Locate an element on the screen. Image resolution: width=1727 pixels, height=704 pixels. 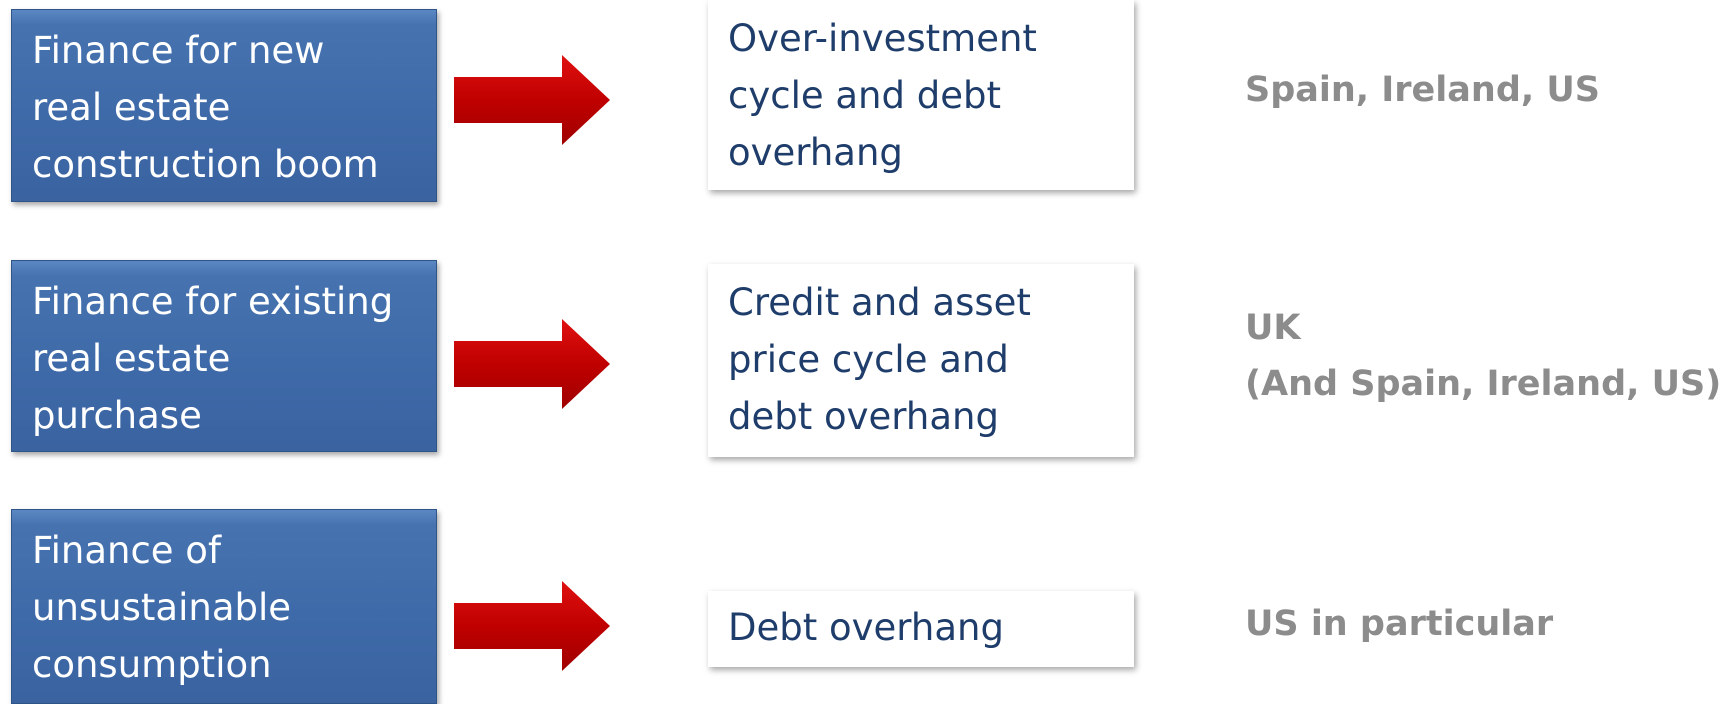
effect-text: overhang is located at coordinates (815, 152).